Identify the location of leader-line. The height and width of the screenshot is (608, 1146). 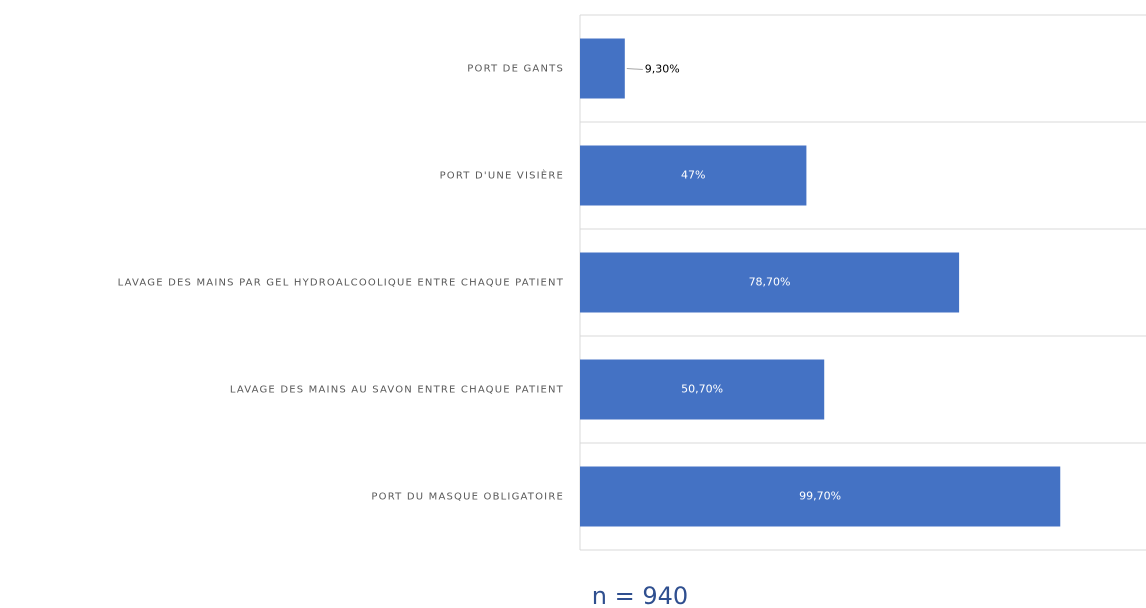
(634, 69).